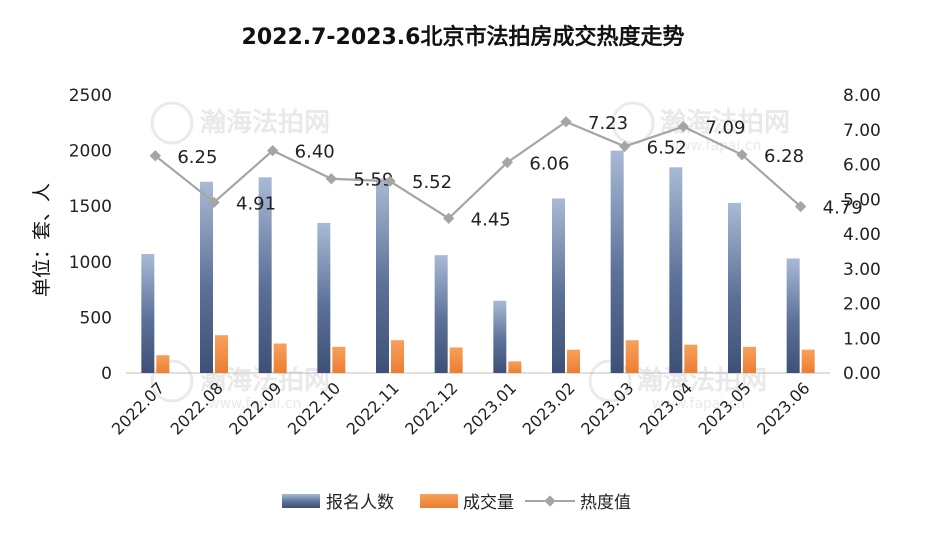 This screenshot has height=537, width=926. I want to click on heat-data-label: 6.06, so click(549, 163).